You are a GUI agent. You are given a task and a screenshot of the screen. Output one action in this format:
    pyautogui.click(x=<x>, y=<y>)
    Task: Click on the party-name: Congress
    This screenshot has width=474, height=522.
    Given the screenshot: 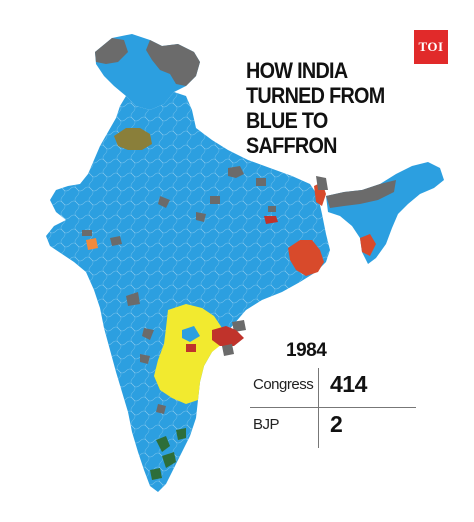 What is the action you would take?
    pyautogui.click(x=283, y=384)
    